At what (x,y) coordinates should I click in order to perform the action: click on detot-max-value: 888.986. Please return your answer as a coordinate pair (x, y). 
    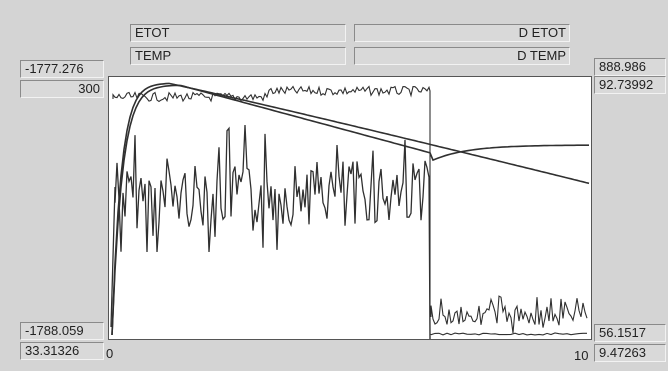
    Looking at the image, I should click on (622, 66).